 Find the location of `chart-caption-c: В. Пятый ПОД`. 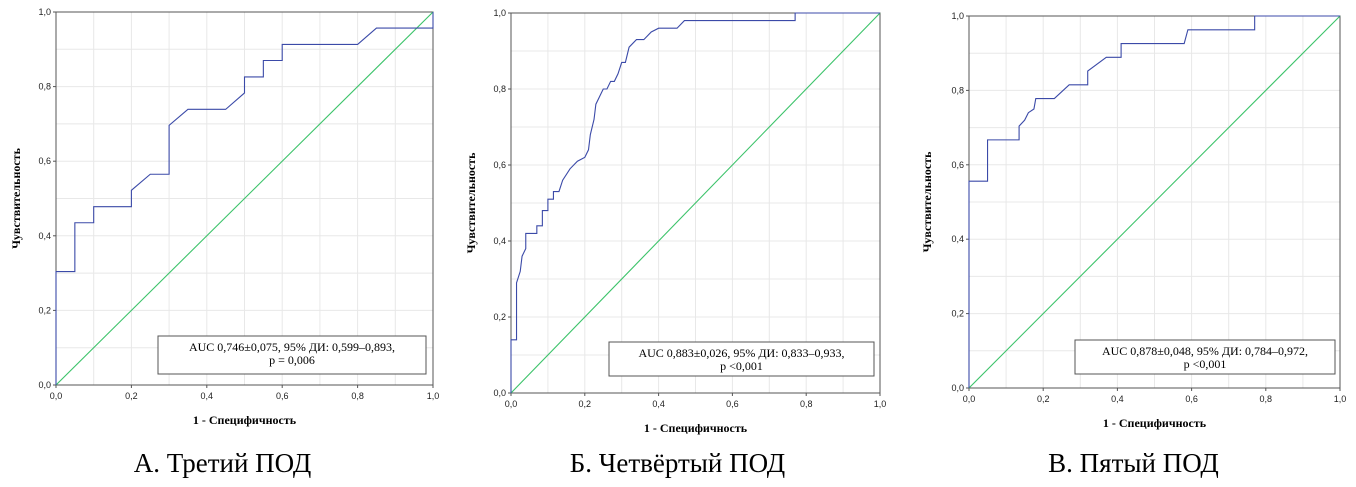

chart-caption-c: В. Пятый ПОД is located at coordinates (1133, 463).